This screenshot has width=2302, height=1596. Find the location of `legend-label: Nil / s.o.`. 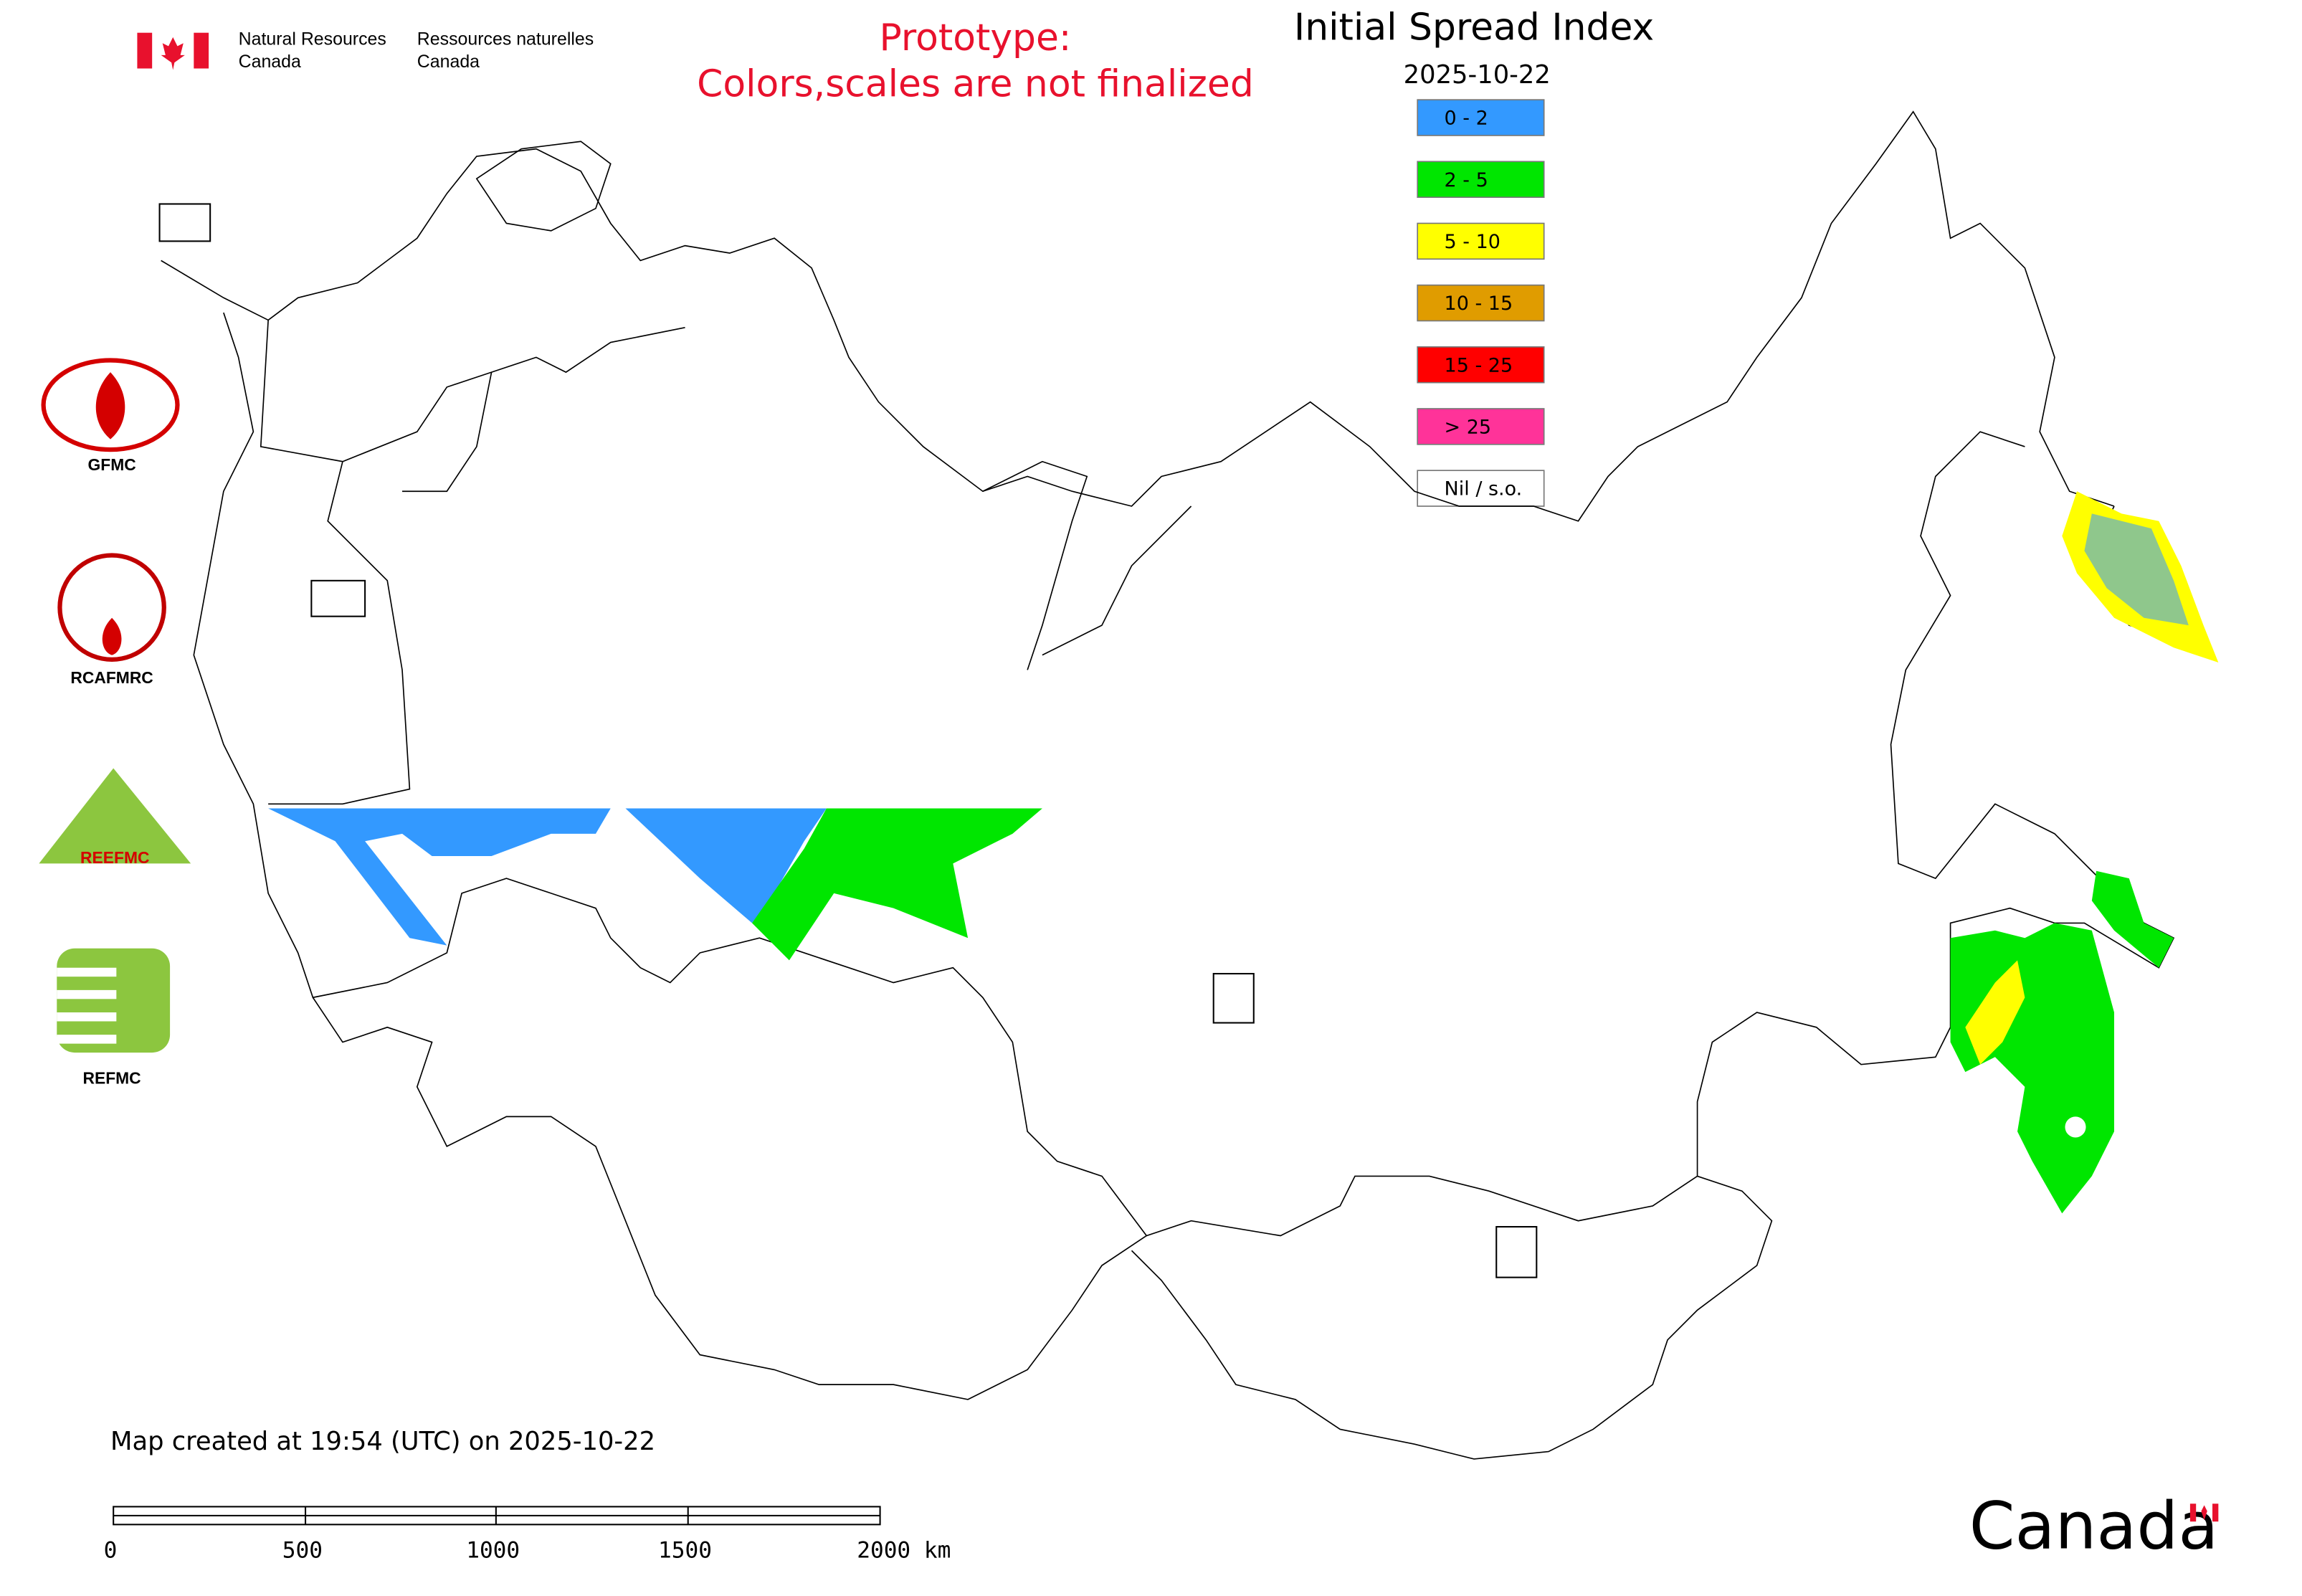

legend-label: Nil / s.o. is located at coordinates (1484, 489).